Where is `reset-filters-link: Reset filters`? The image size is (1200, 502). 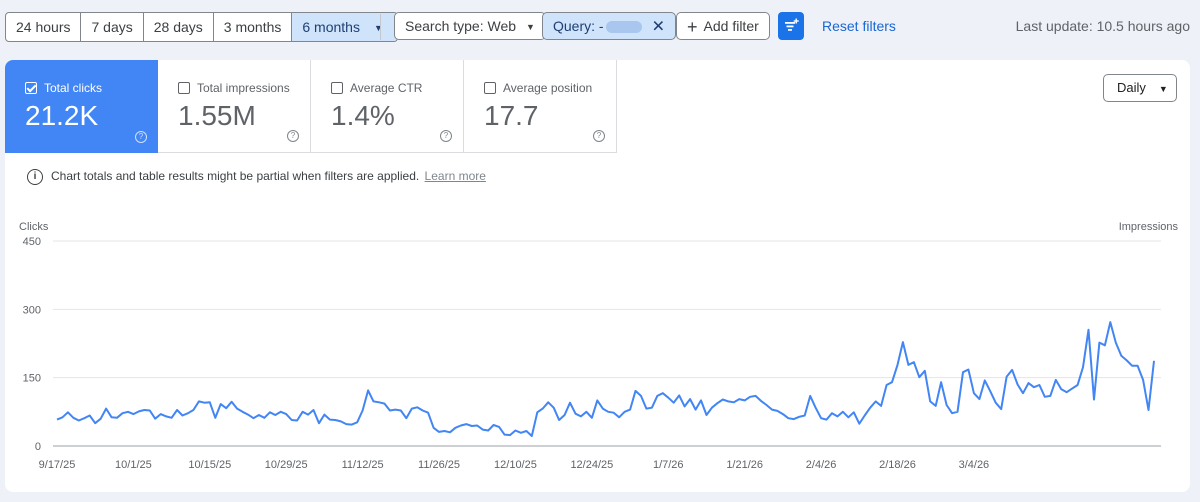 reset-filters-link: Reset filters is located at coordinates (859, 26).